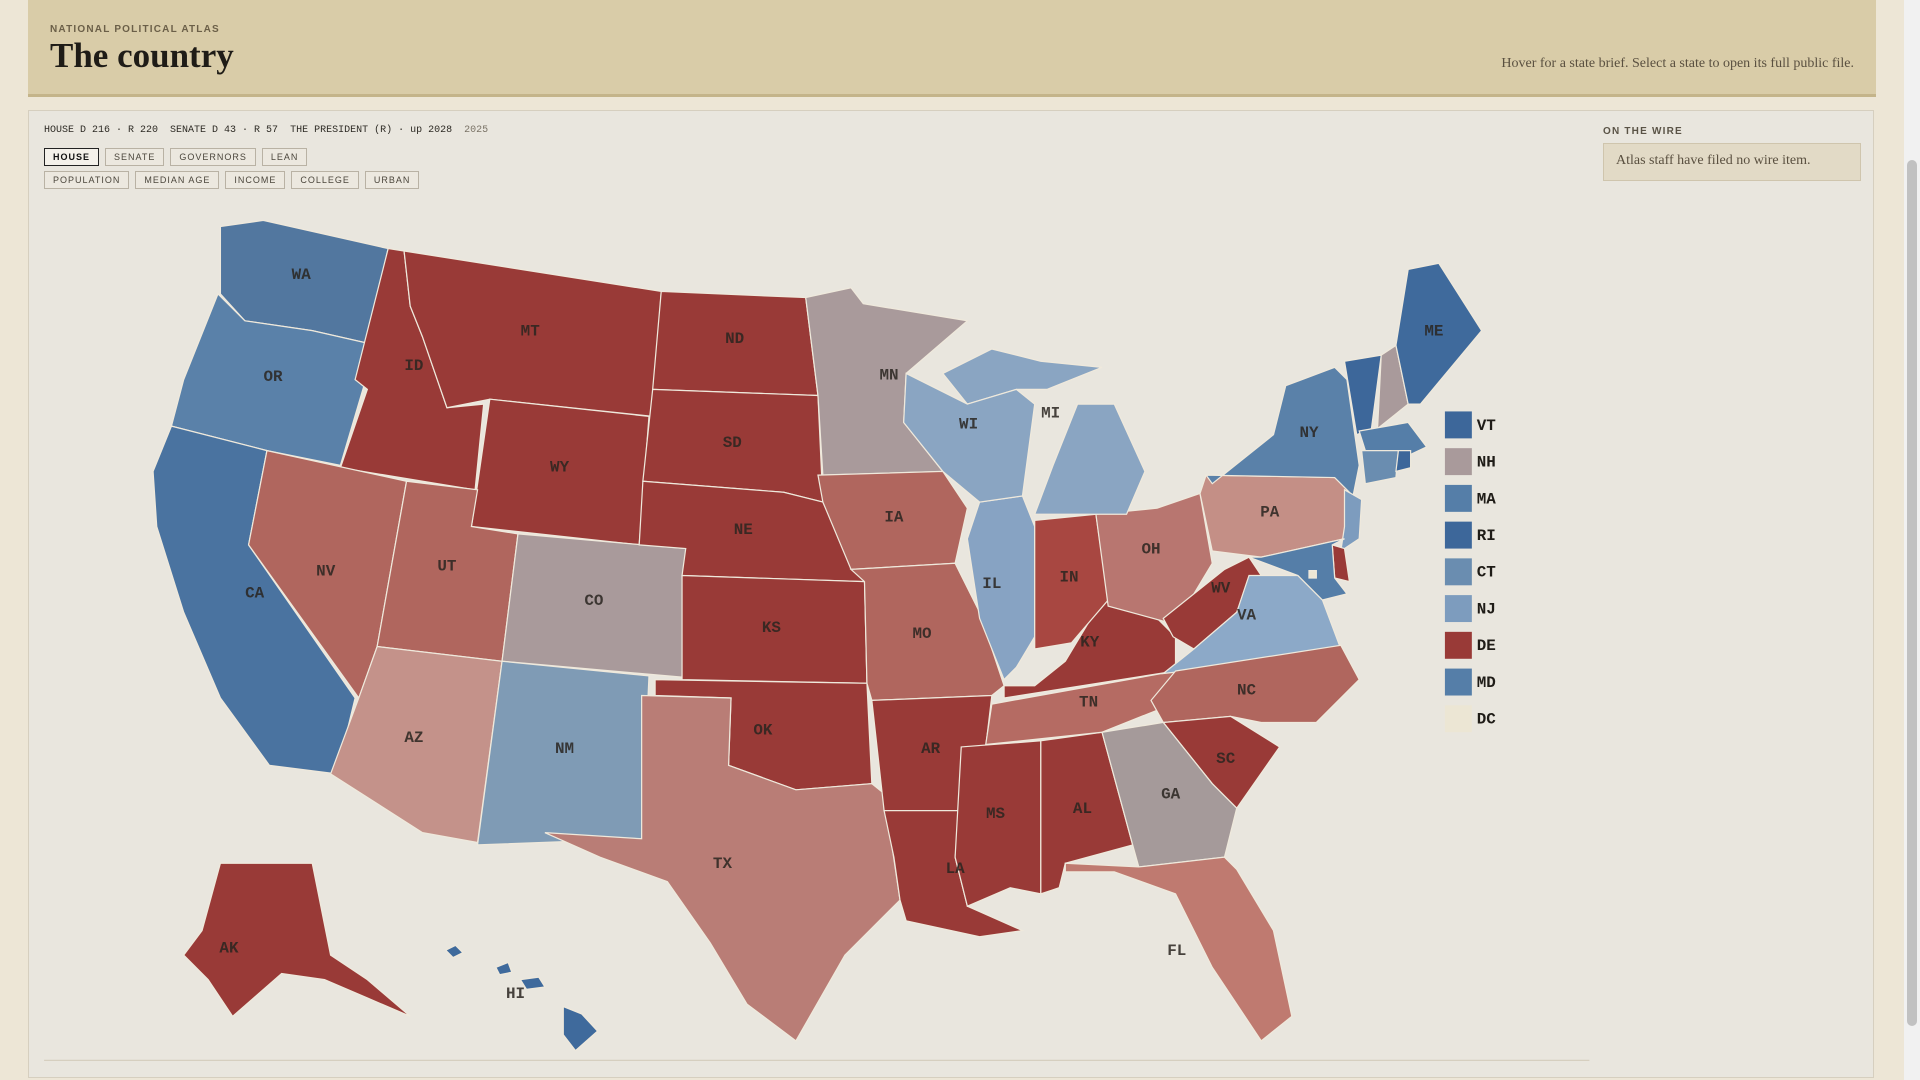 Image resolution: width=1920 pixels, height=1080 pixels. What do you see at coordinates (284, 157) in the screenshot?
I see `tab: LEAN` at bounding box center [284, 157].